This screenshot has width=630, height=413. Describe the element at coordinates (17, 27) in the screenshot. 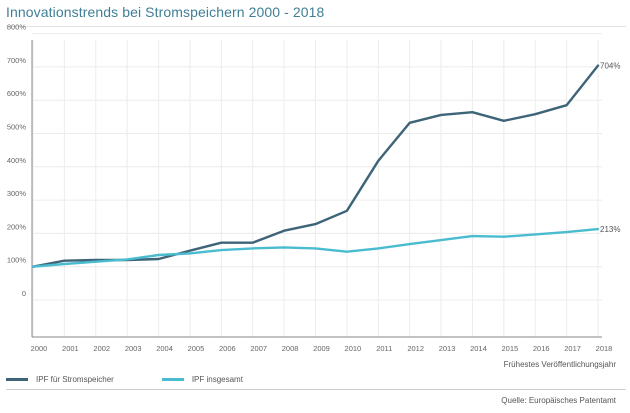

I see `y-tick-label: 800%` at that location.